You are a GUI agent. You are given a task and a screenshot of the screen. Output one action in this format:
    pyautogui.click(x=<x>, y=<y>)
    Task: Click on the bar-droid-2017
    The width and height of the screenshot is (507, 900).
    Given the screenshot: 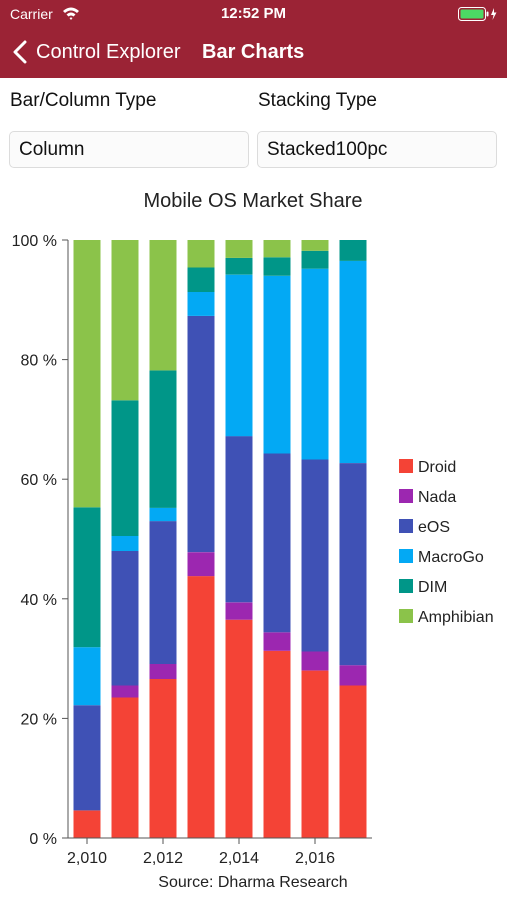 What is the action you would take?
    pyautogui.click(x=353, y=761)
    